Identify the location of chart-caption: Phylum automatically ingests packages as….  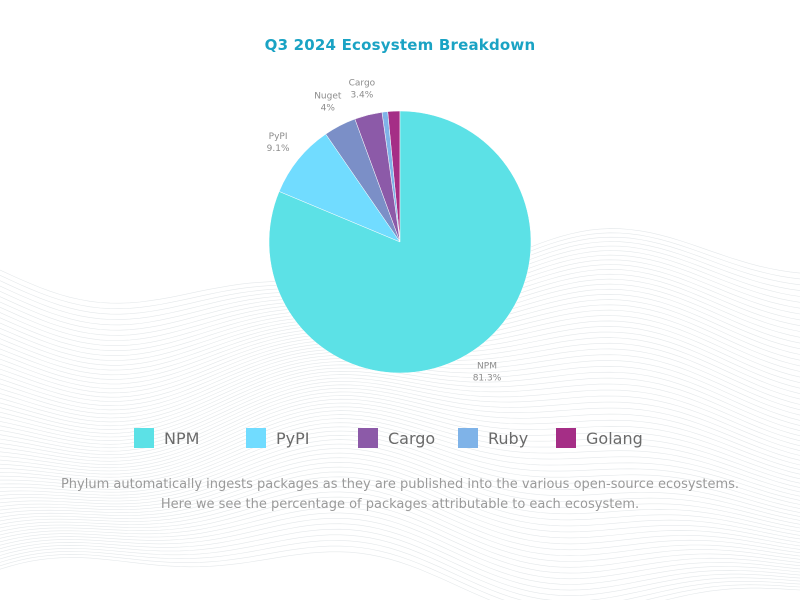
(400, 494).